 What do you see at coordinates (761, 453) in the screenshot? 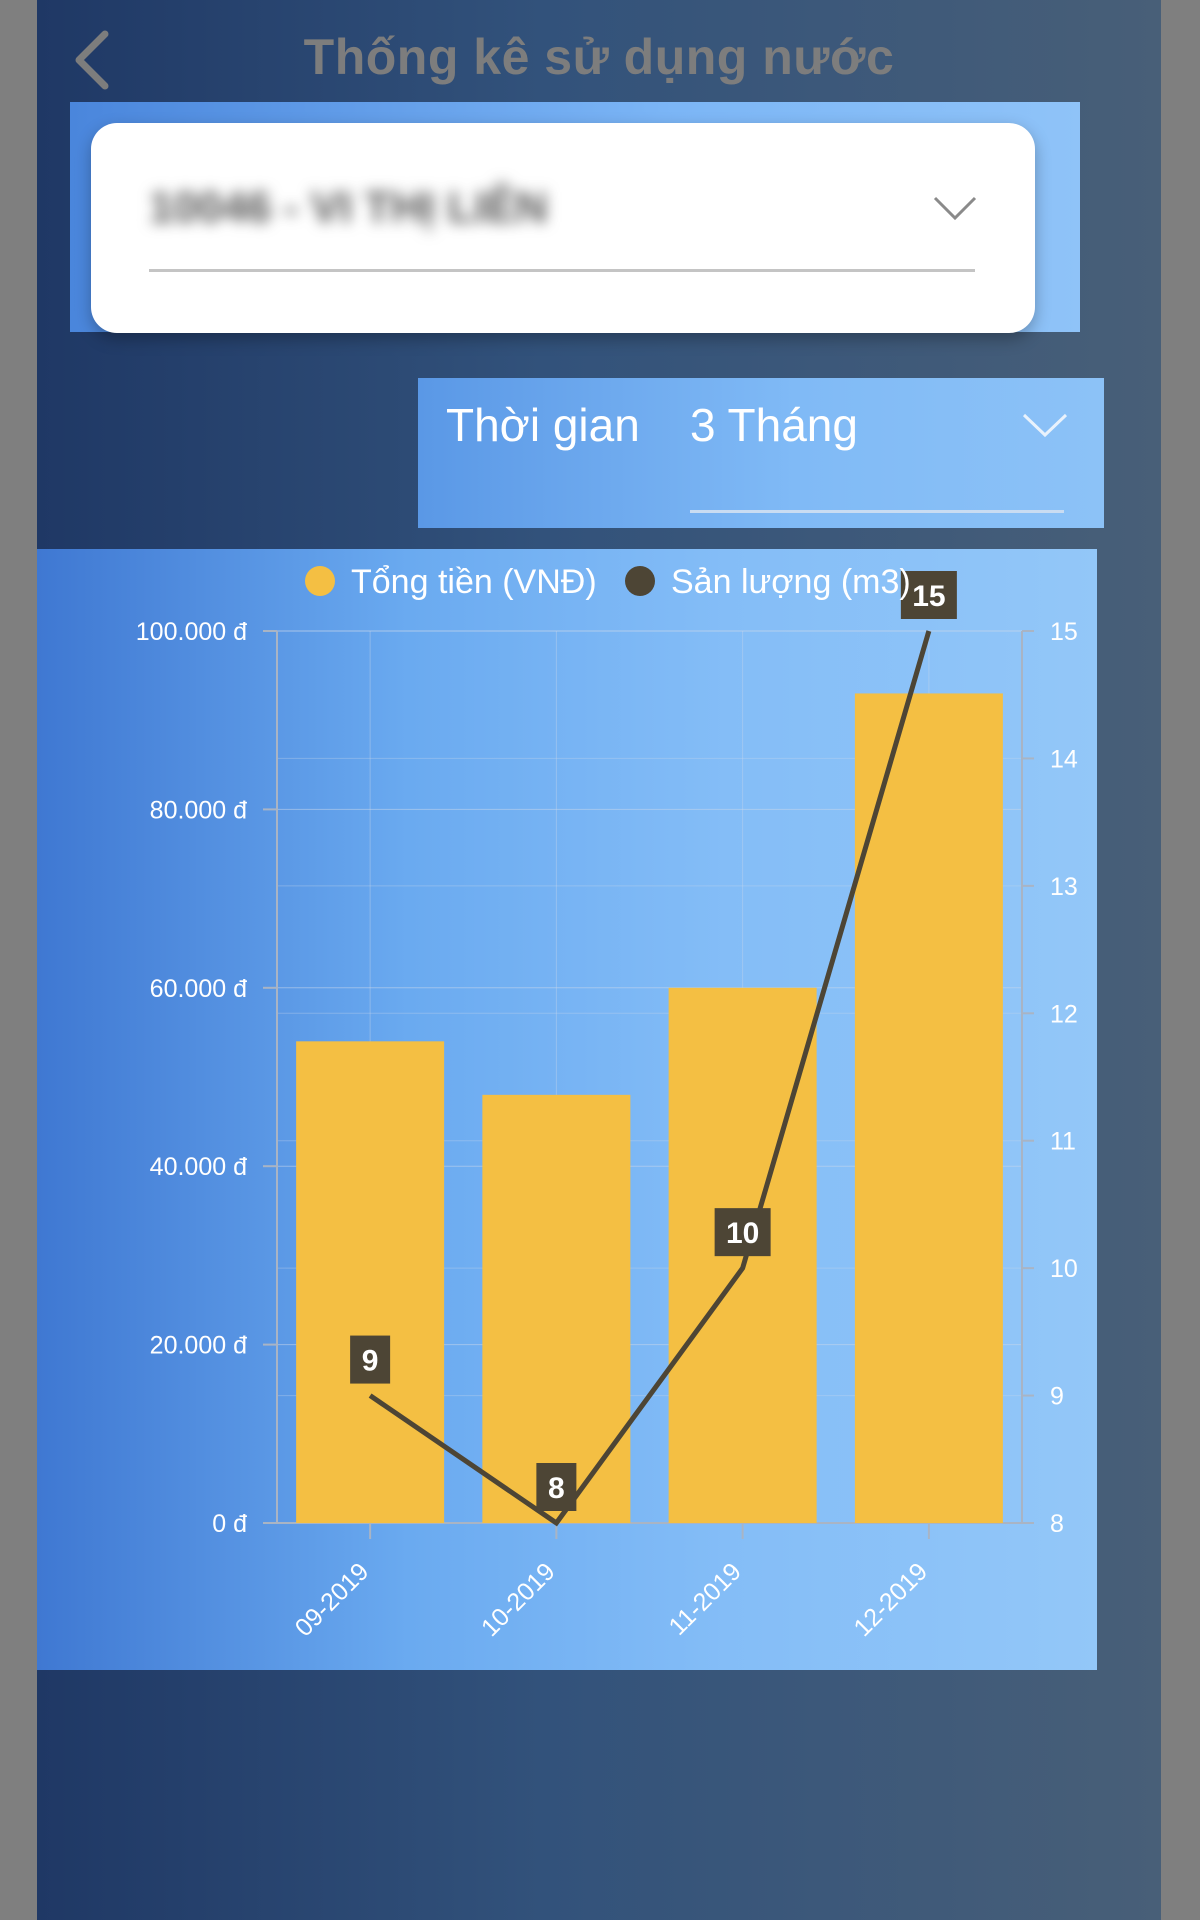
I see `time-filter: Thời gian 3 Tháng` at bounding box center [761, 453].